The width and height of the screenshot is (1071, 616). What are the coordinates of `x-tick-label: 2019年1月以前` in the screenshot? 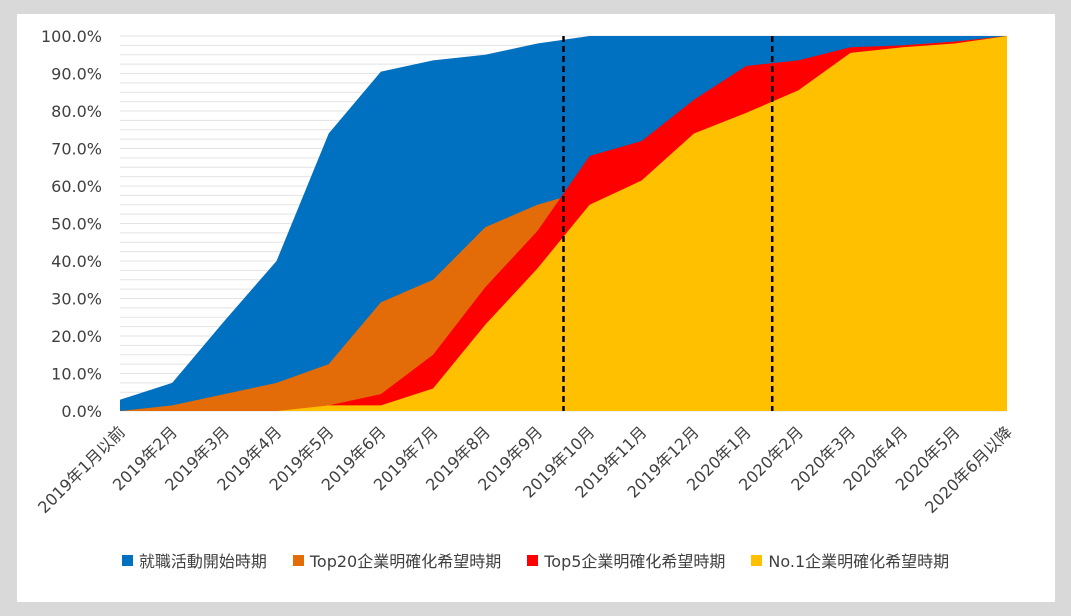 It's located at (81, 469).